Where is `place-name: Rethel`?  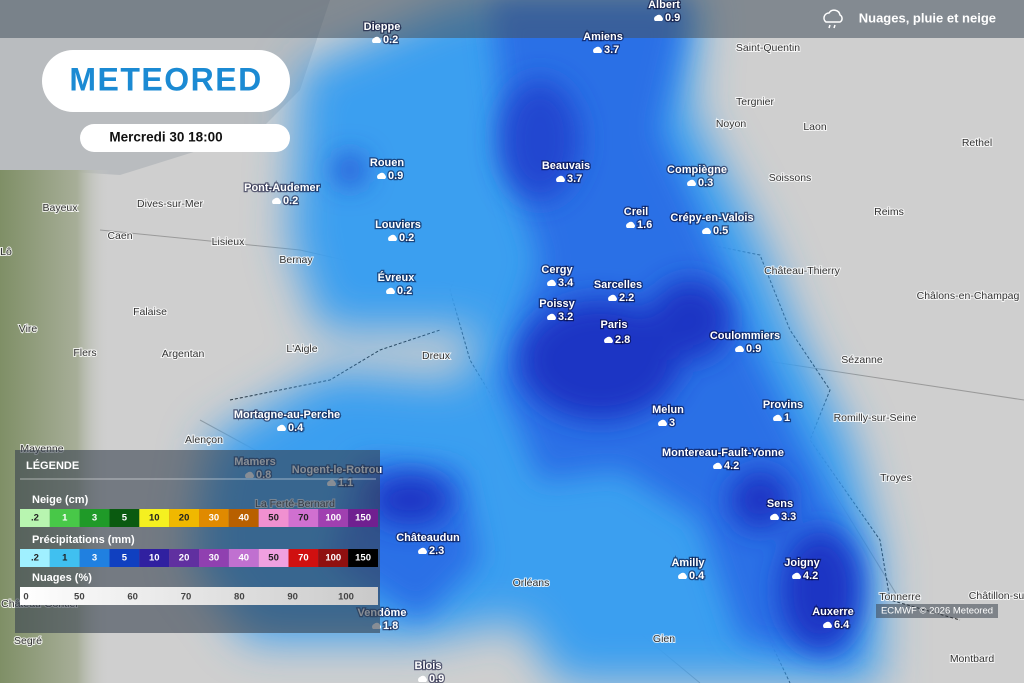
place-name: Rethel is located at coordinates (977, 143).